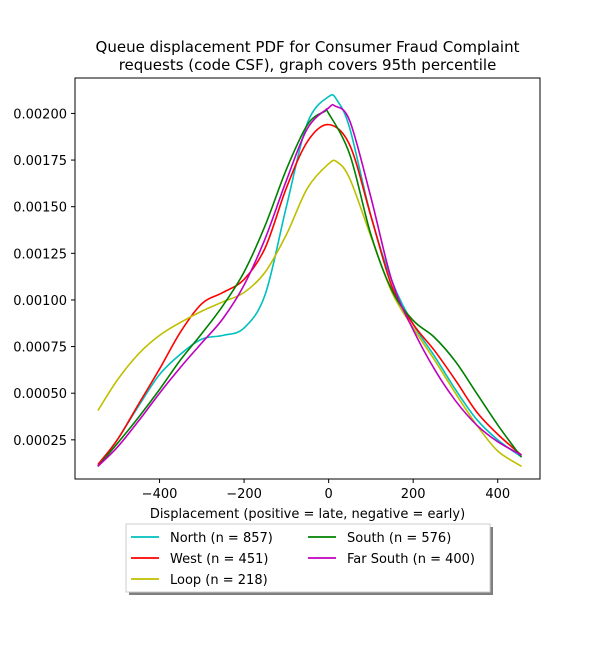 Image resolution: width=600 pixels, height=650 pixels. What do you see at coordinates (40, 301) in the screenshot?
I see `y-tick-label: 0.00100` at bounding box center [40, 301].